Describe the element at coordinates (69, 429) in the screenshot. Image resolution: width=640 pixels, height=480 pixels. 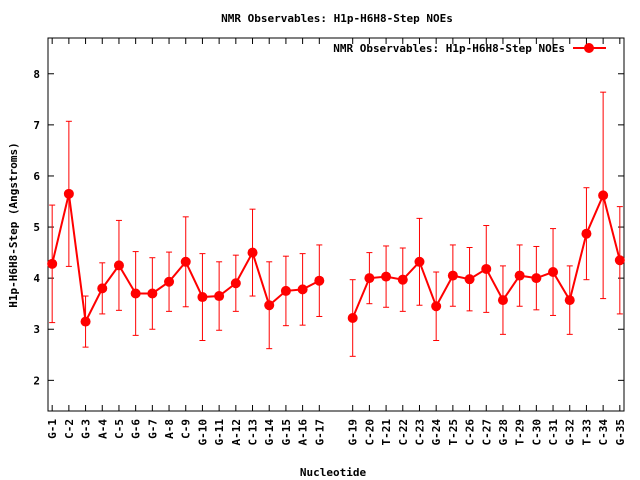
I see `x-tick-label: C-2` at that location.